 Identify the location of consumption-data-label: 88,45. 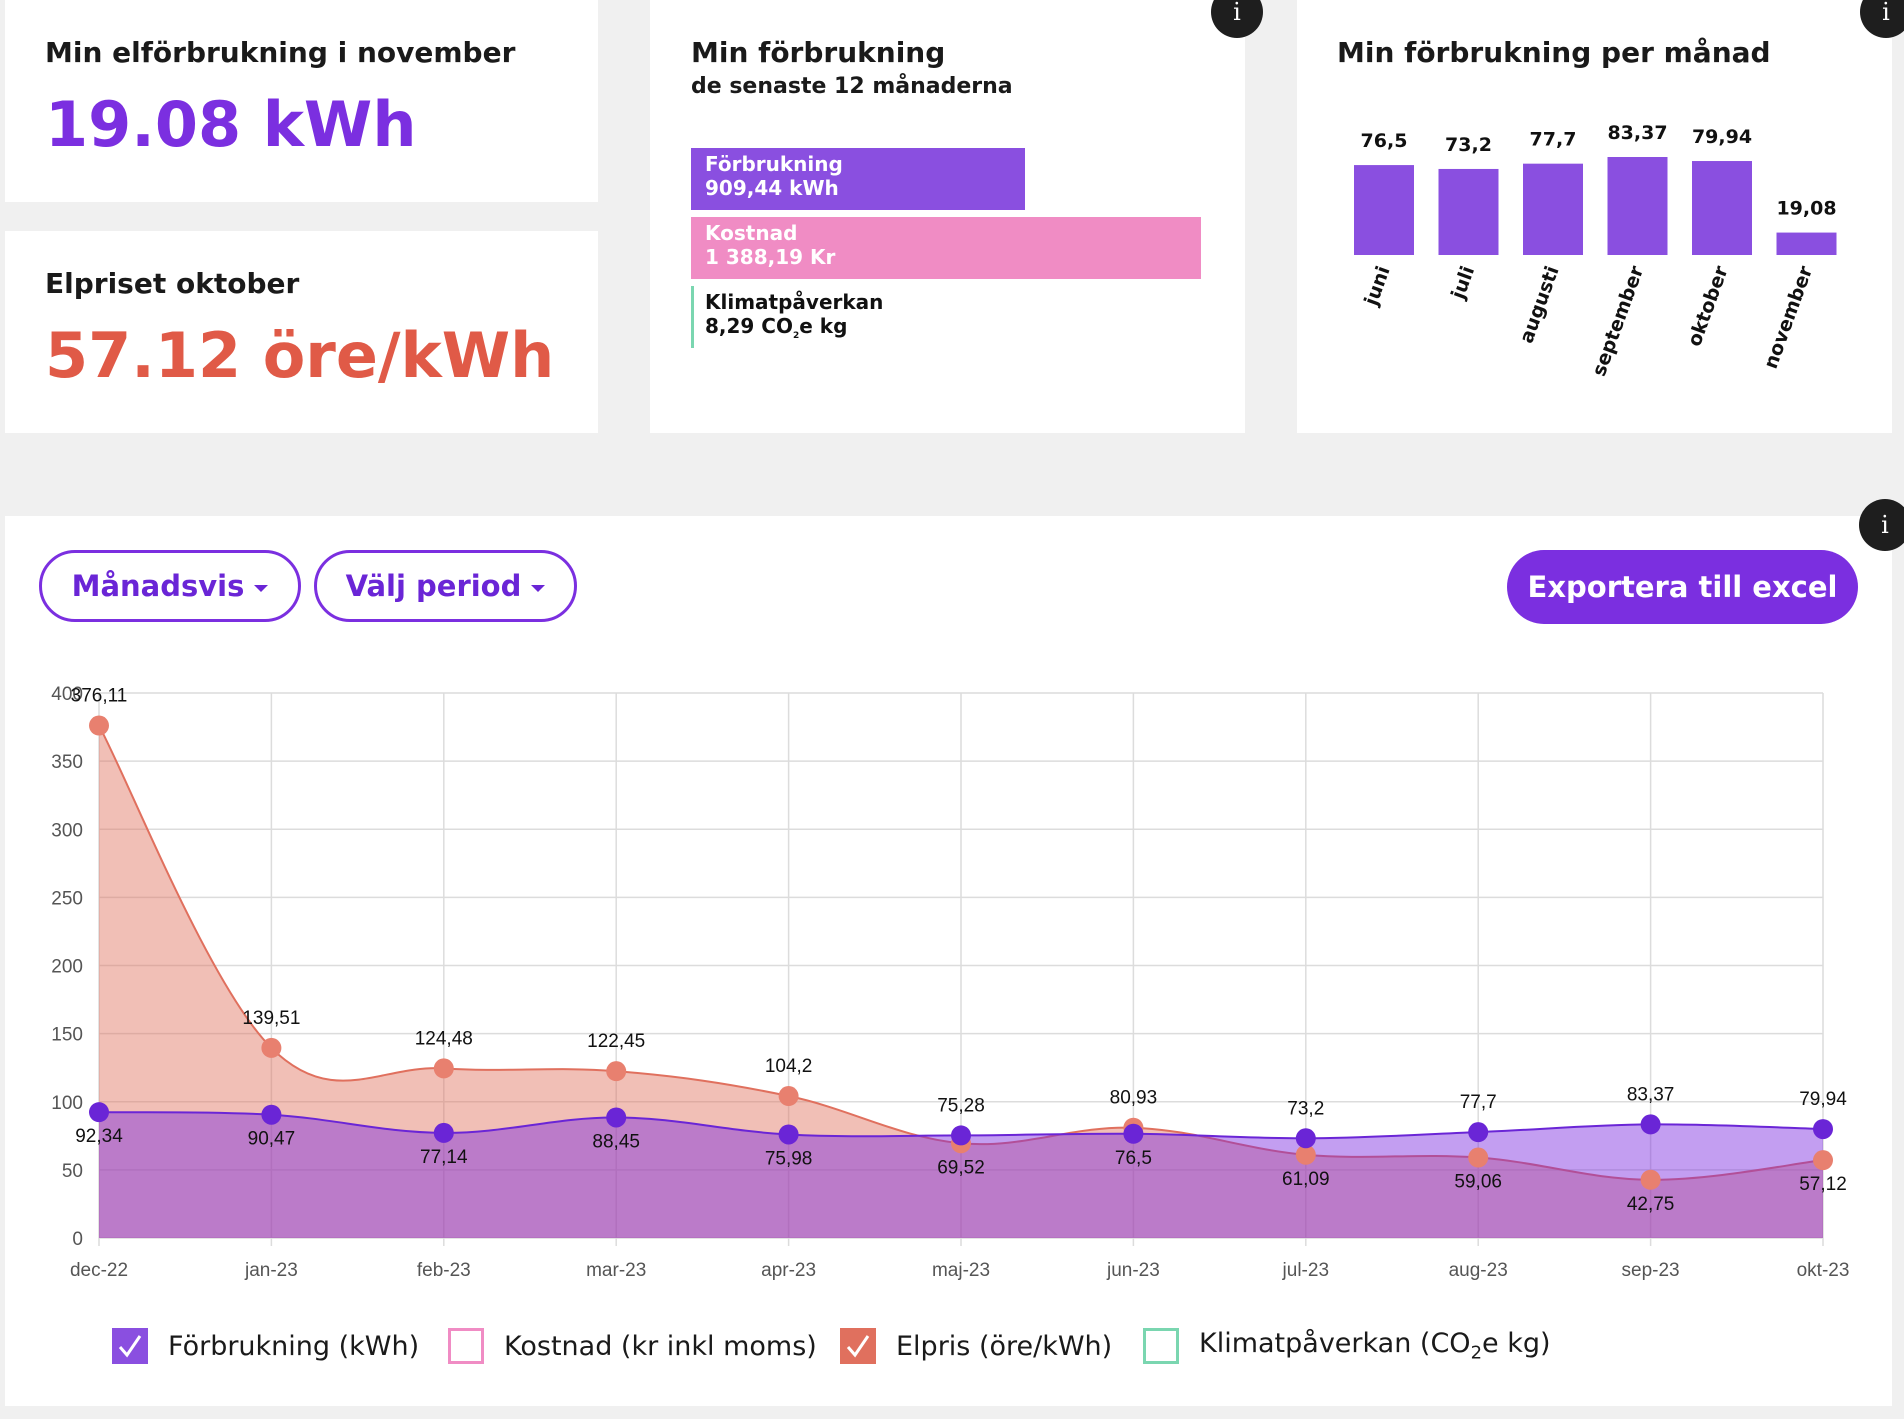
(616, 1141).